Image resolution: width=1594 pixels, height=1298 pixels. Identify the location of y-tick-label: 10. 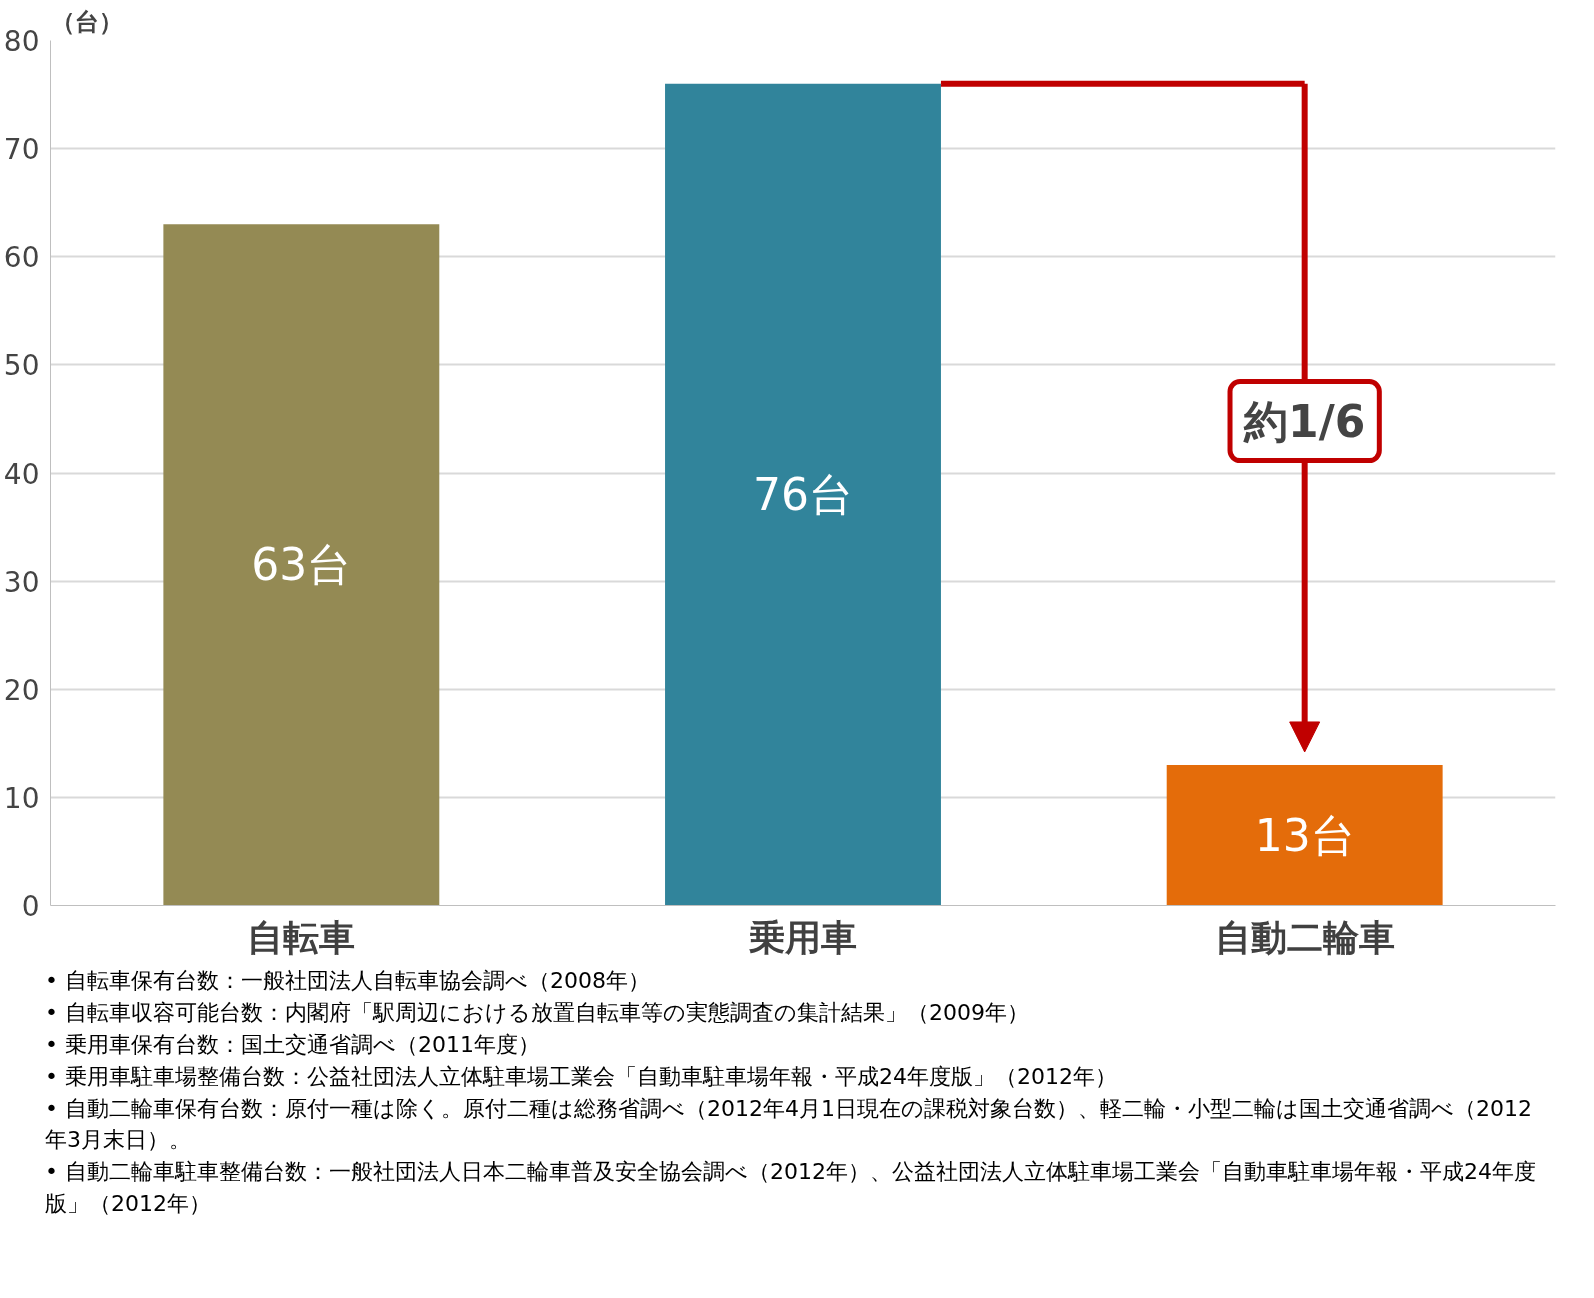
(21, 798).